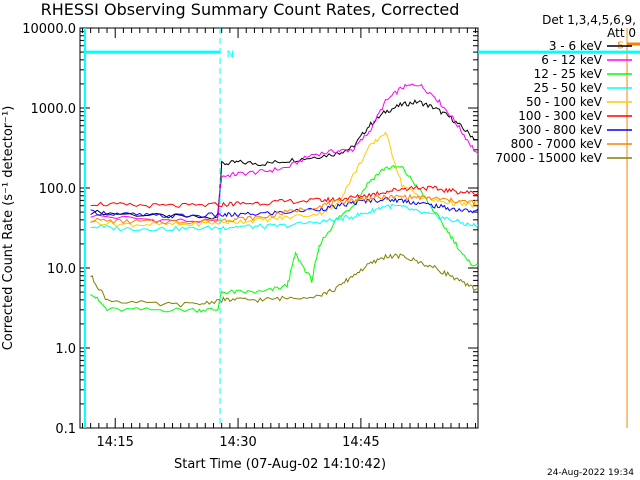 The width and height of the screenshot is (640, 480). Describe the element at coordinates (230, 55) in the screenshot. I see `annotation-label: N` at that location.